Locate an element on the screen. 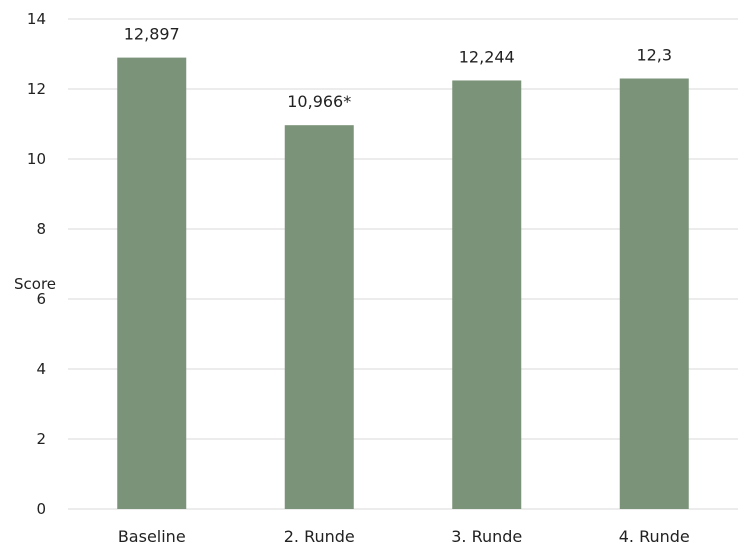 Image resolution: width=742 pixels, height=553 pixels. data-label: 12,3 is located at coordinates (654, 55).